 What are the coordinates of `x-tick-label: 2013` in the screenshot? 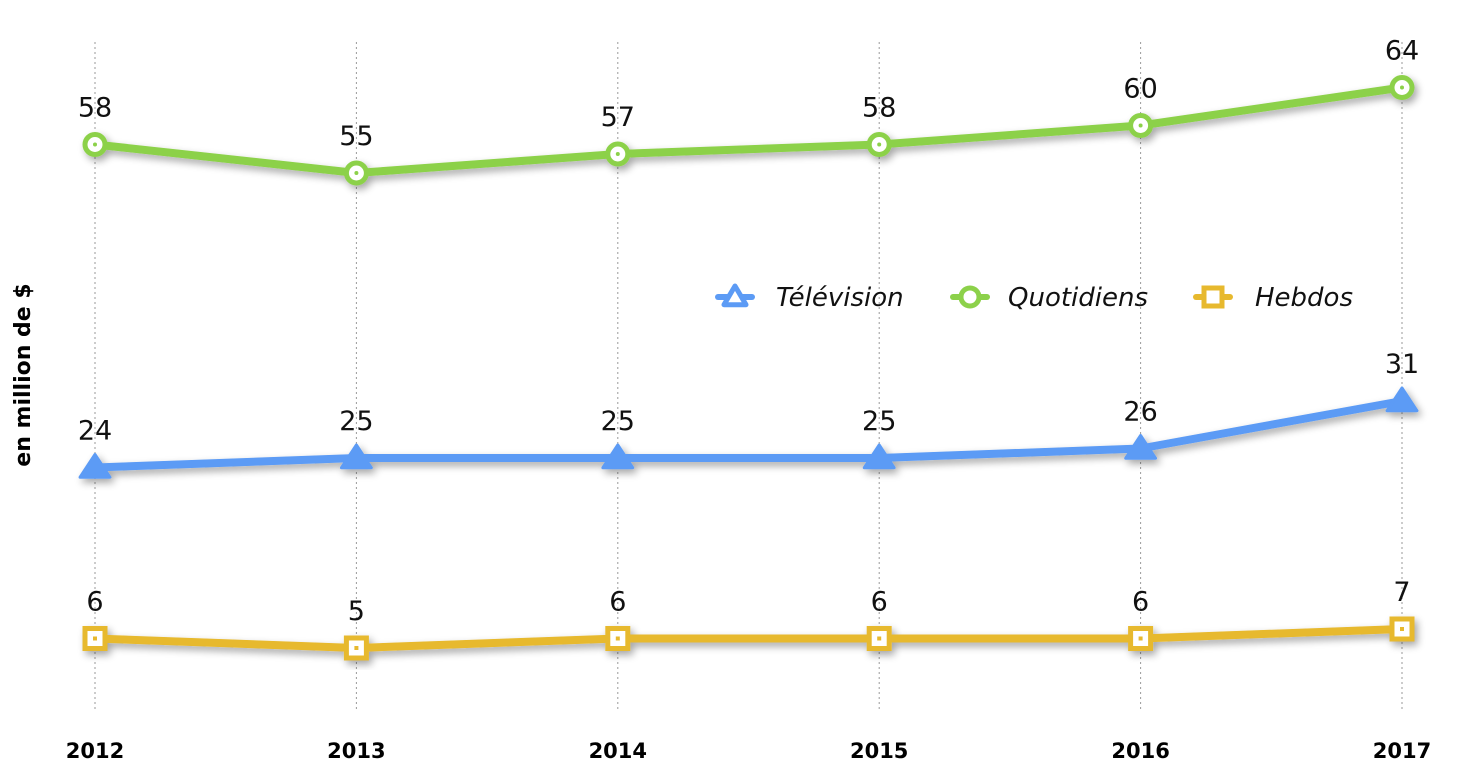 It's located at (356, 751).